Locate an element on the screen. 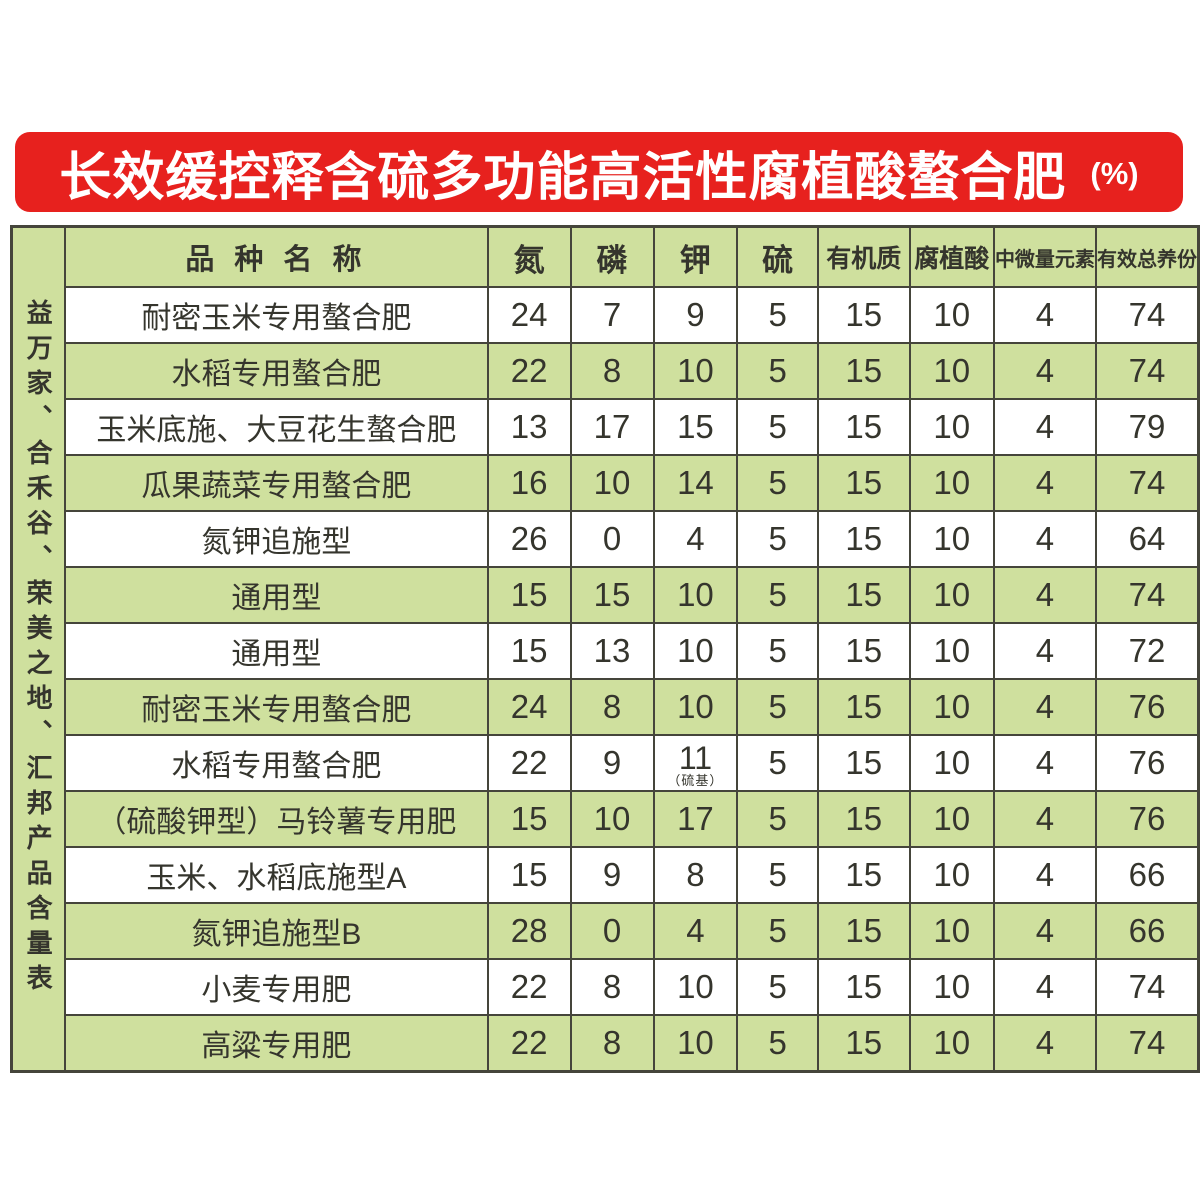  table-row: 瓜果蔬菜专用螯合肥 16 10 14 5 15 10 4 74 is located at coordinates (605, 483).